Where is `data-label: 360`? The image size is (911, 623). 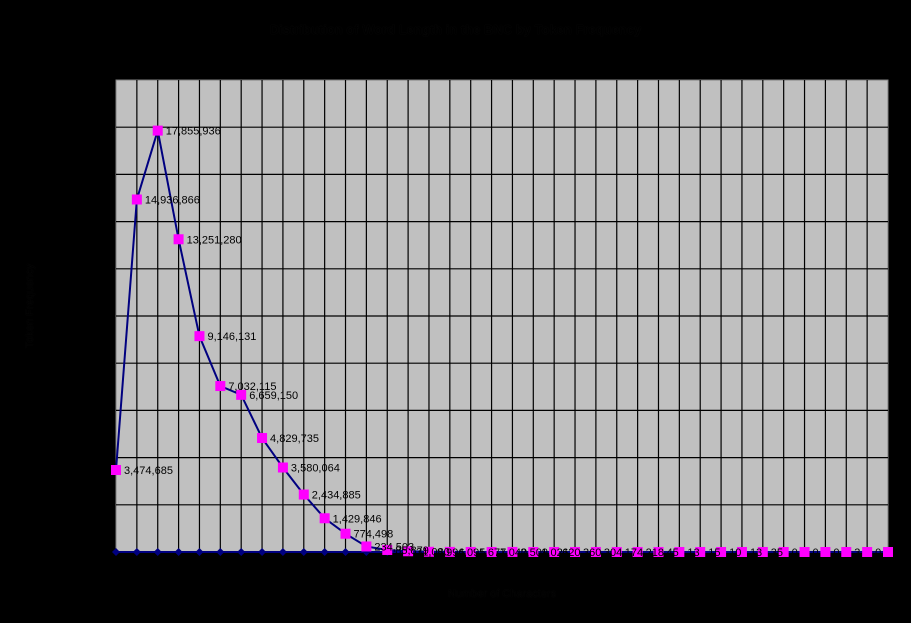 data-label: 360 is located at coordinates (592, 553).